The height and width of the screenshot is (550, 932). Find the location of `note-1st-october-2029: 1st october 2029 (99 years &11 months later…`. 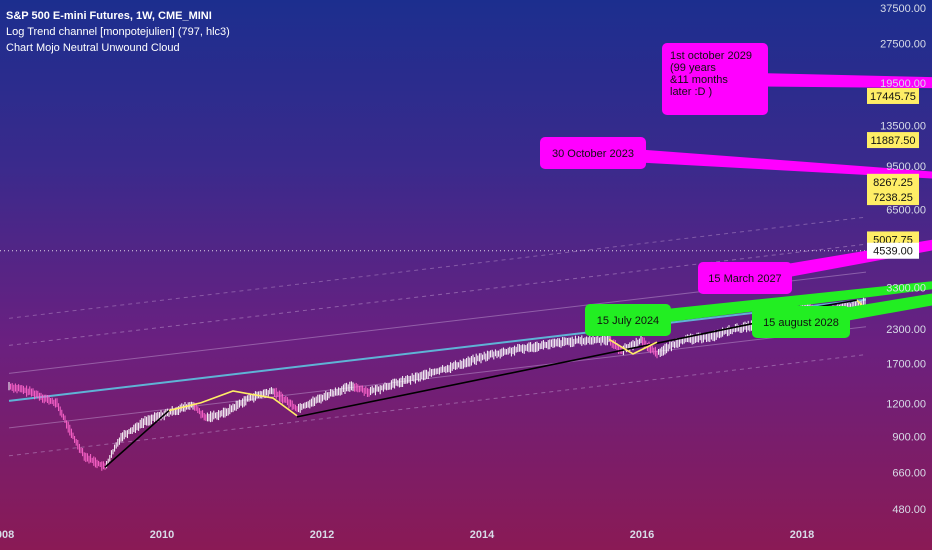

note-1st-october-2029: 1st october 2029 (99 years &11 months later… is located at coordinates (797, 79).